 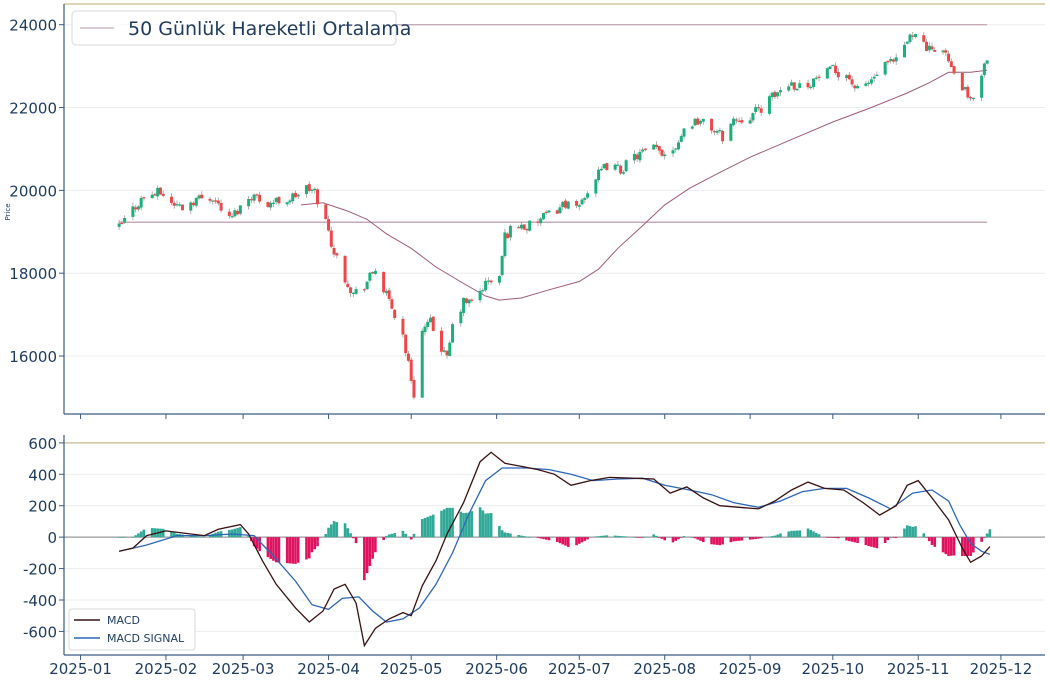 I want to click on macd-ytick-label-2: -200, so click(x=40, y=570).